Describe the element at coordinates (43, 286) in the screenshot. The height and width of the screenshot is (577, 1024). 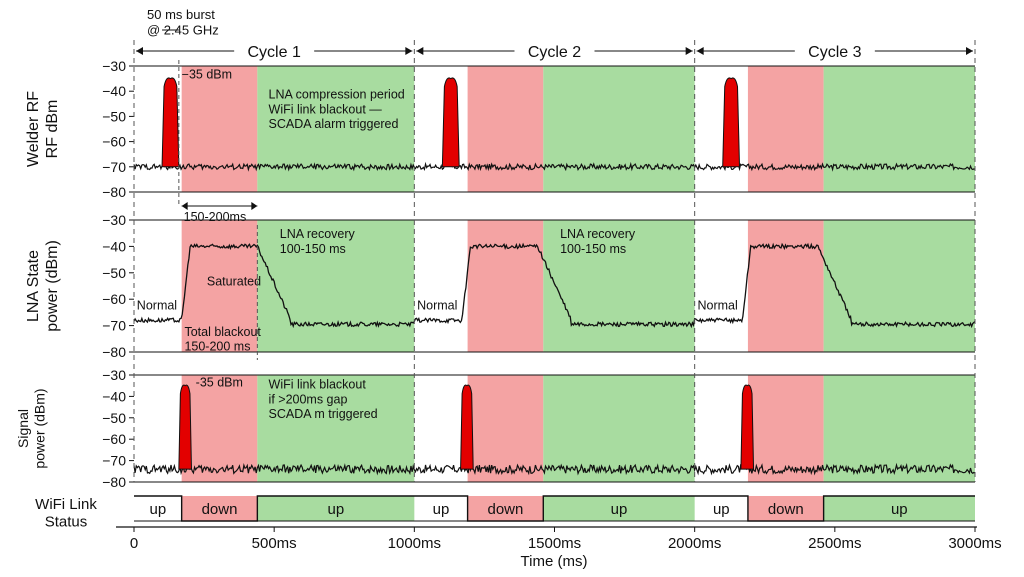
I see `y-axis-label: LNA State power (dBm)` at that location.